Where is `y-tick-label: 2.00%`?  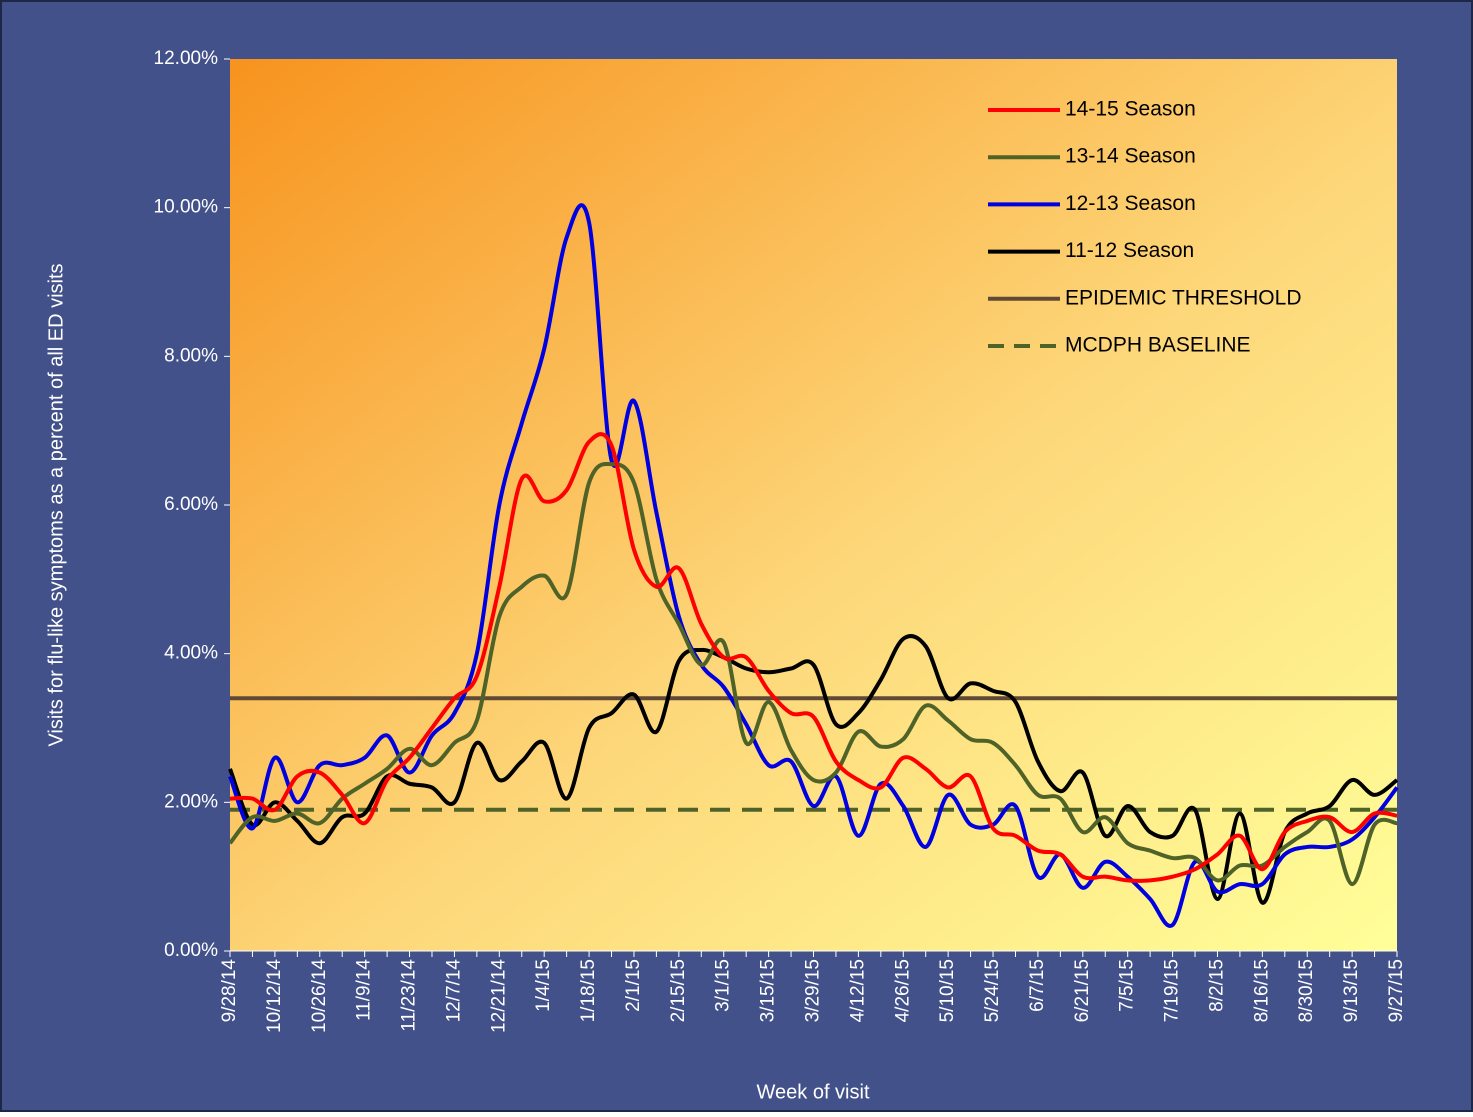 y-tick-label: 2.00% is located at coordinates (191, 801).